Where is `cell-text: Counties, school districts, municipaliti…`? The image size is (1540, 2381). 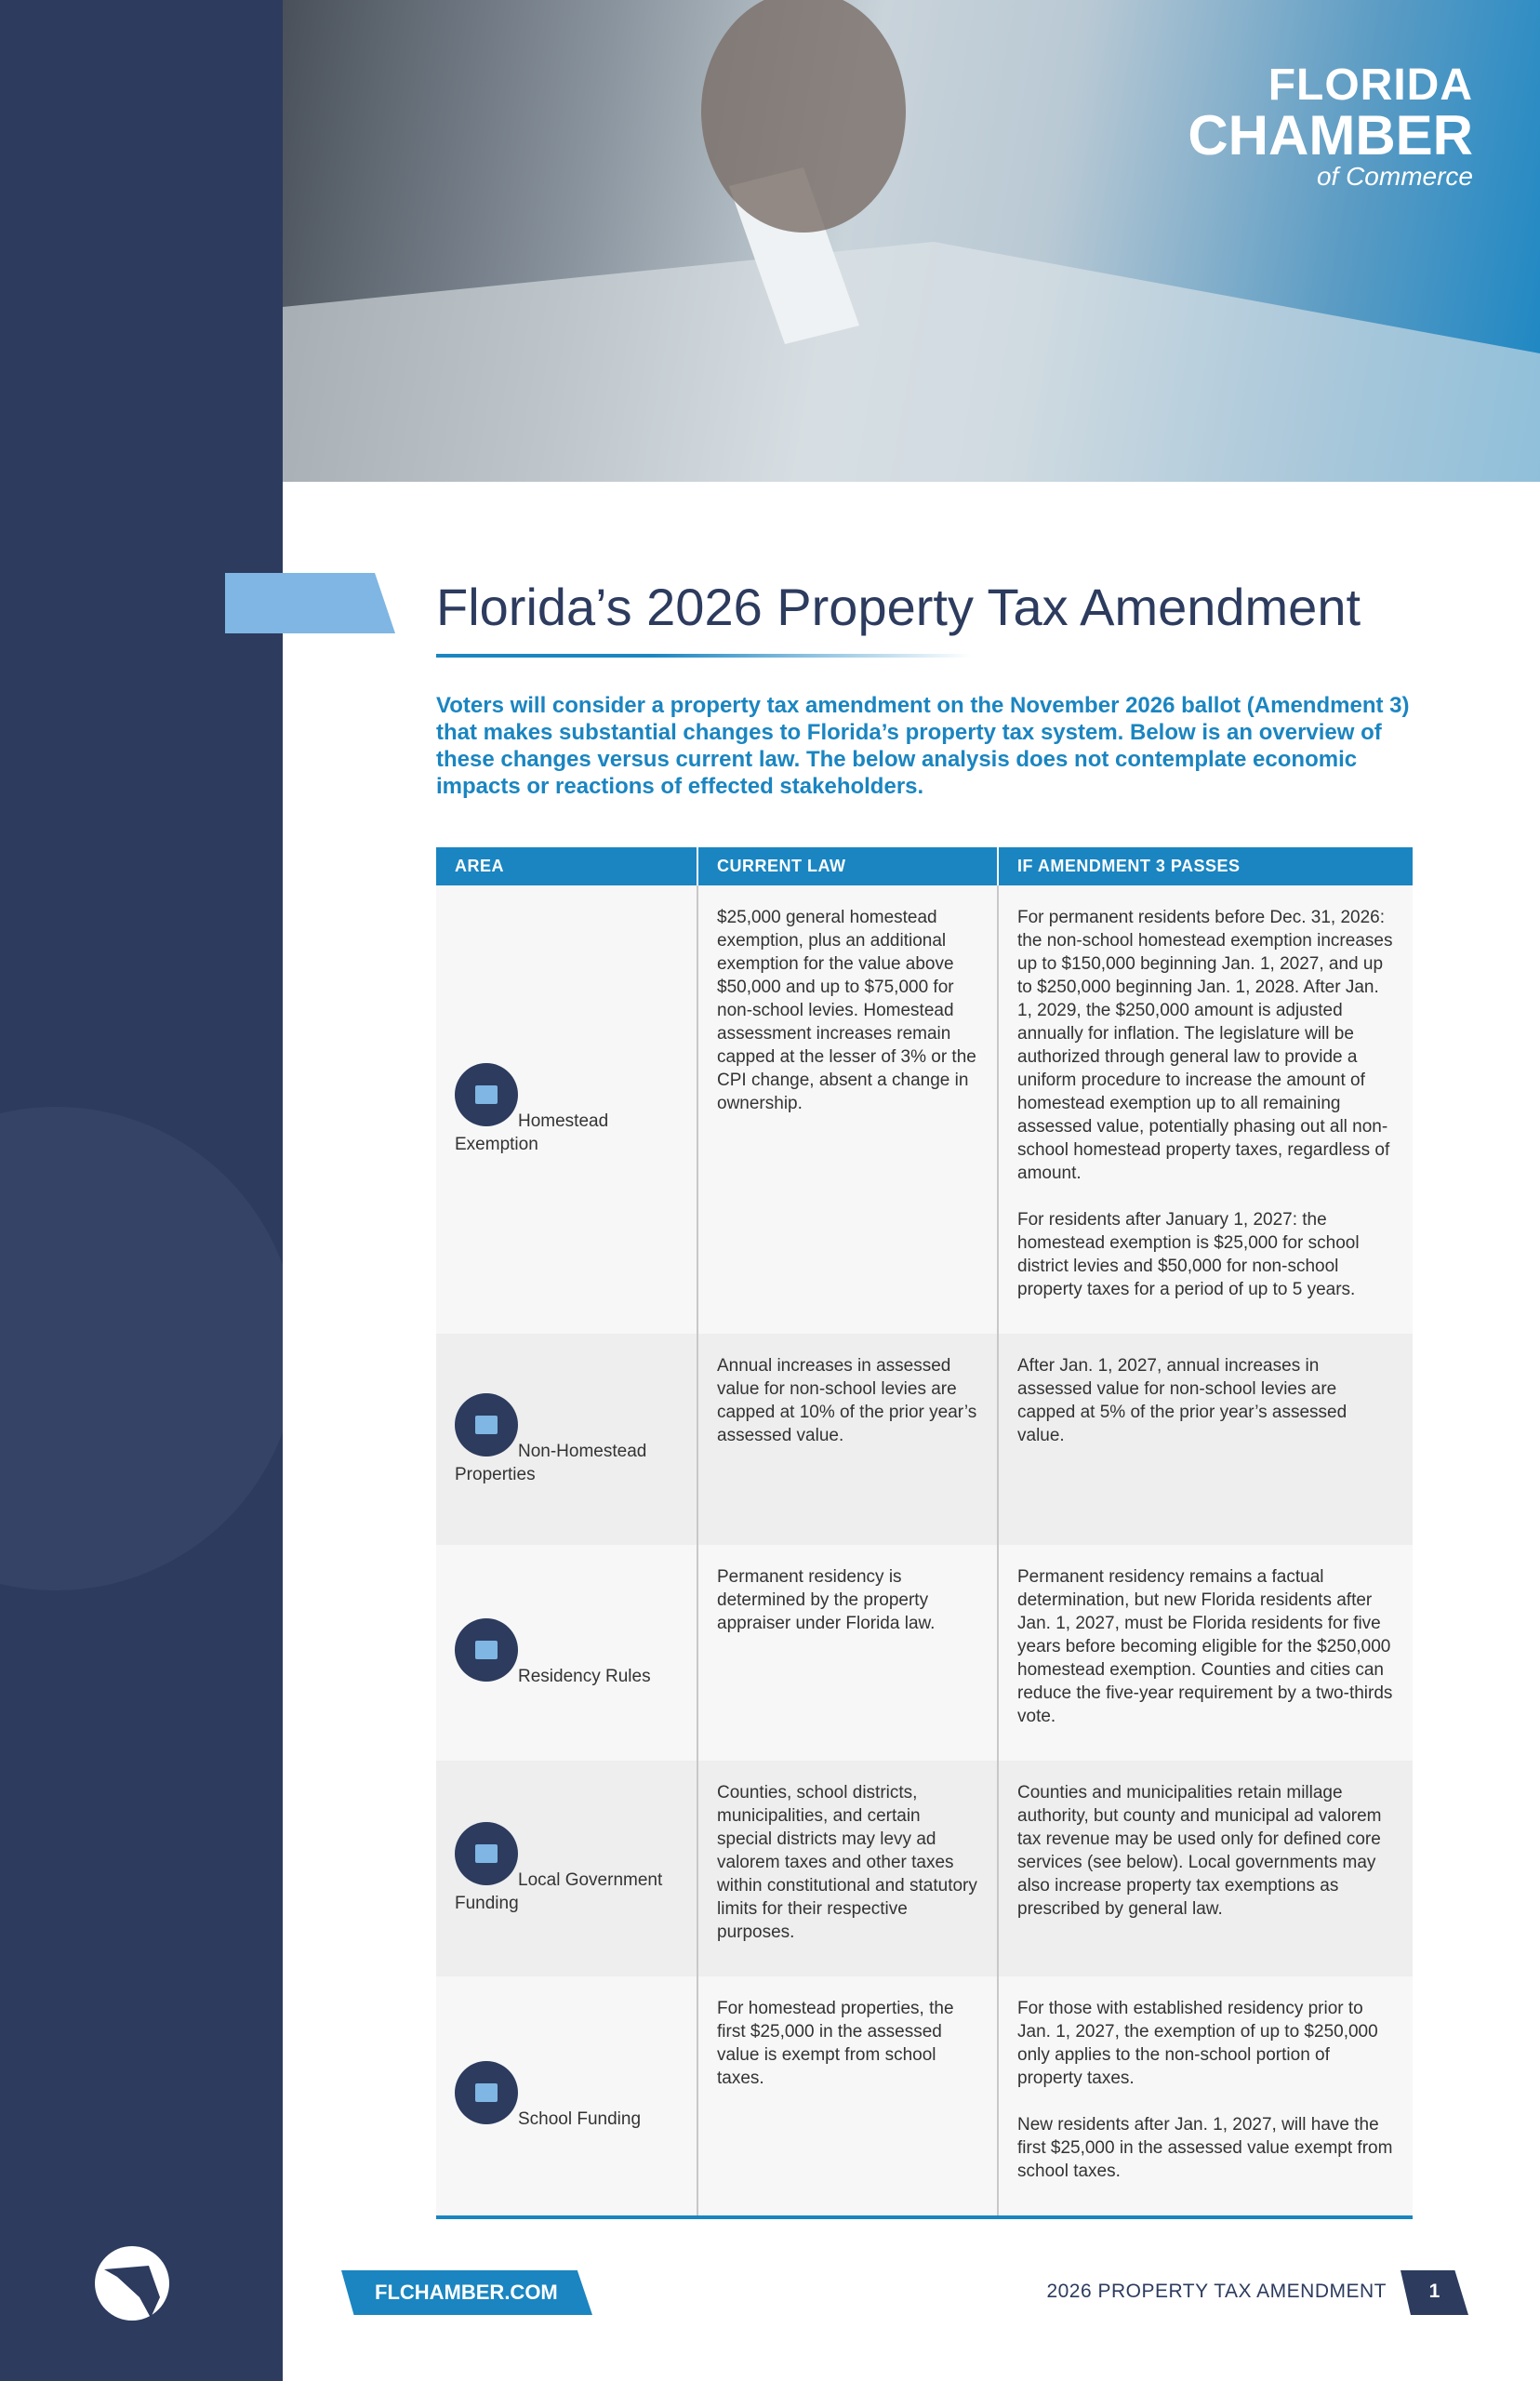 cell-text: Counties, school districts, municipaliti… is located at coordinates (847, 1863).